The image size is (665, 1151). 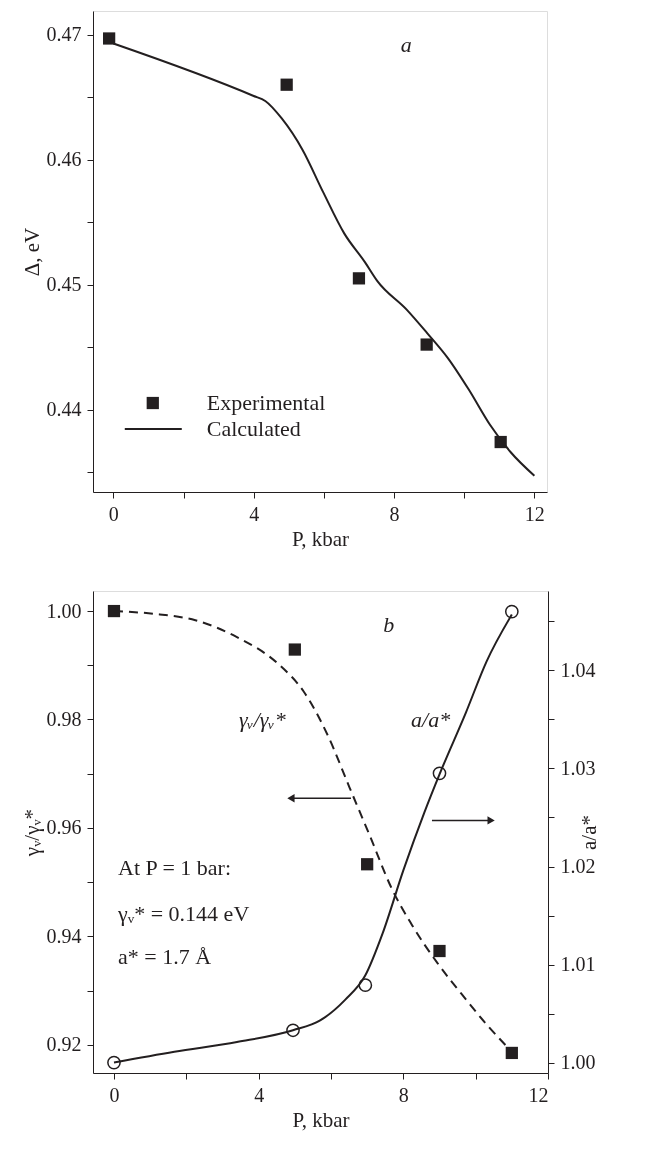 What do you see at coordinates (175, 868) in the screenshot?
I see `annotation: At P = 1 bar:` at bounding box center [175, 868].